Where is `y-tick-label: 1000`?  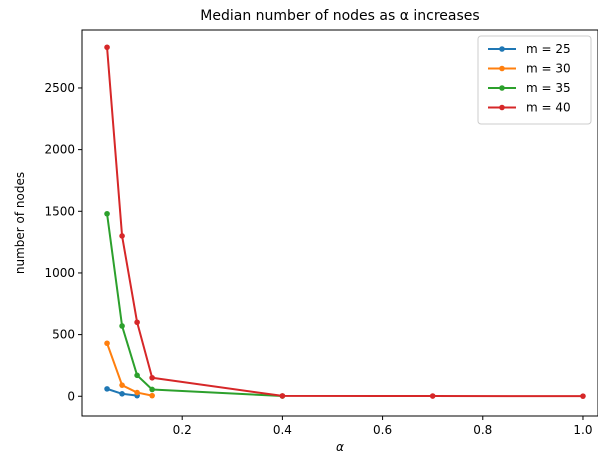 y-tick-label: 1000 is located at coordinates (59, 273).